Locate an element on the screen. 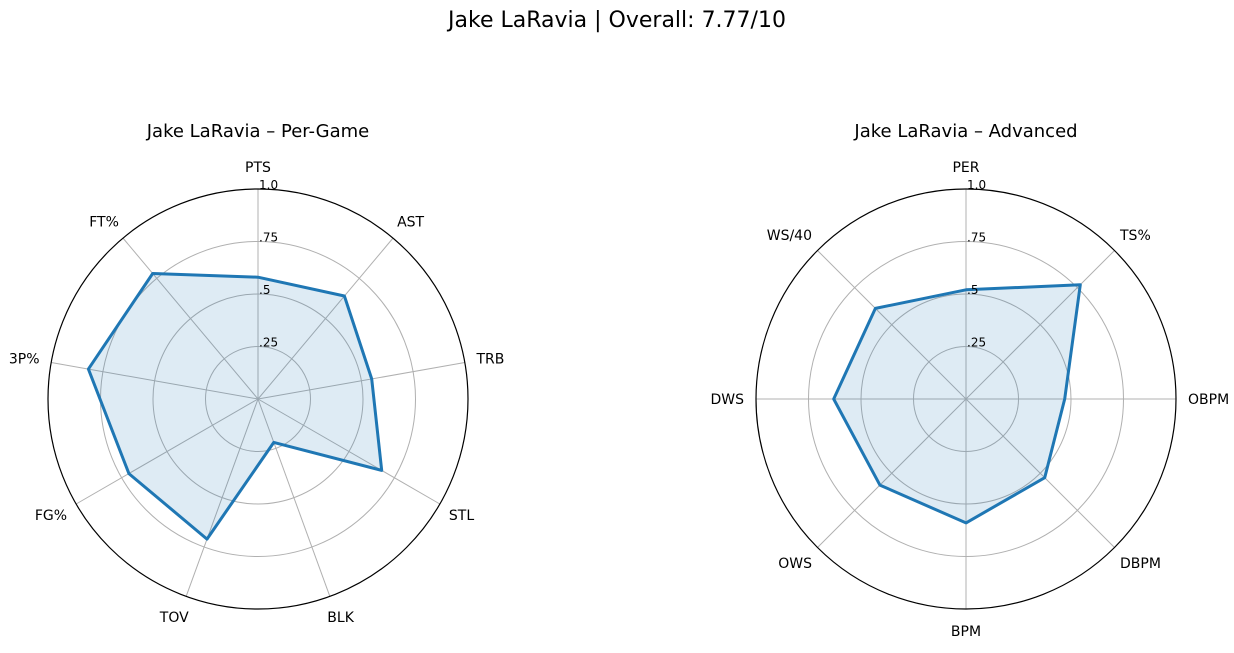 Image resolution: width=1234 pixels, height=653 pixels. advanced-label-dws: DWS is located at coordinates (727, 400).